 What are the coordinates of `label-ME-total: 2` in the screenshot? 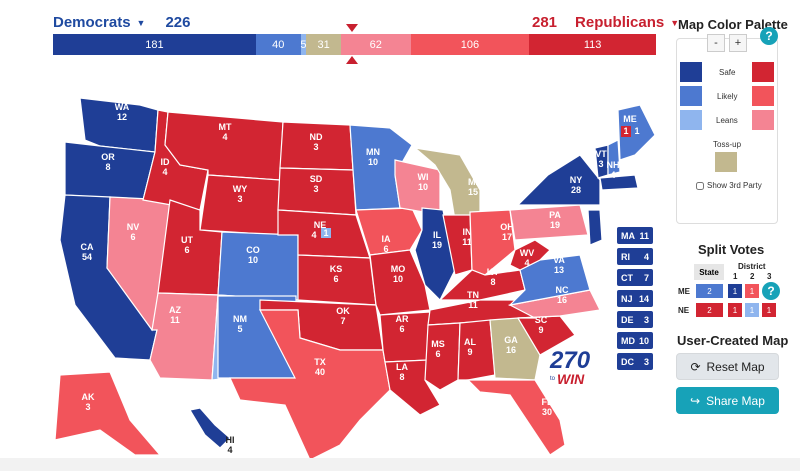 It's located at (615, 131).